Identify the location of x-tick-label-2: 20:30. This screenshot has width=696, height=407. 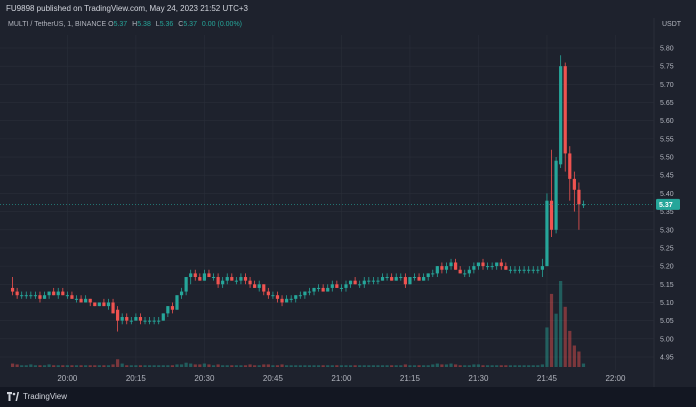
(204, 378).